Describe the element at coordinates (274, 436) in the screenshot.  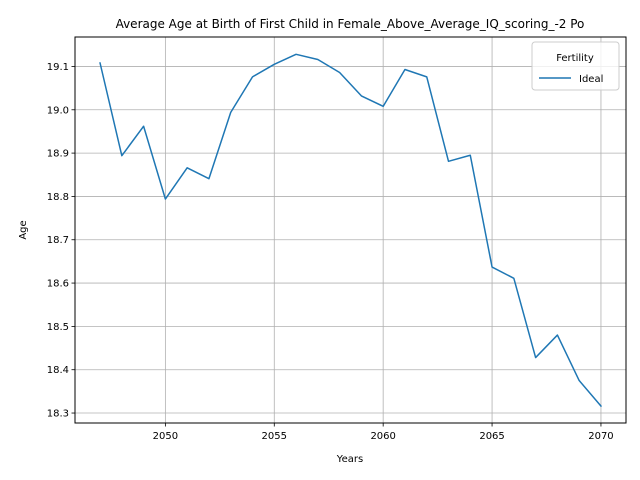
I see `x-tick-label: 2055` at that location.